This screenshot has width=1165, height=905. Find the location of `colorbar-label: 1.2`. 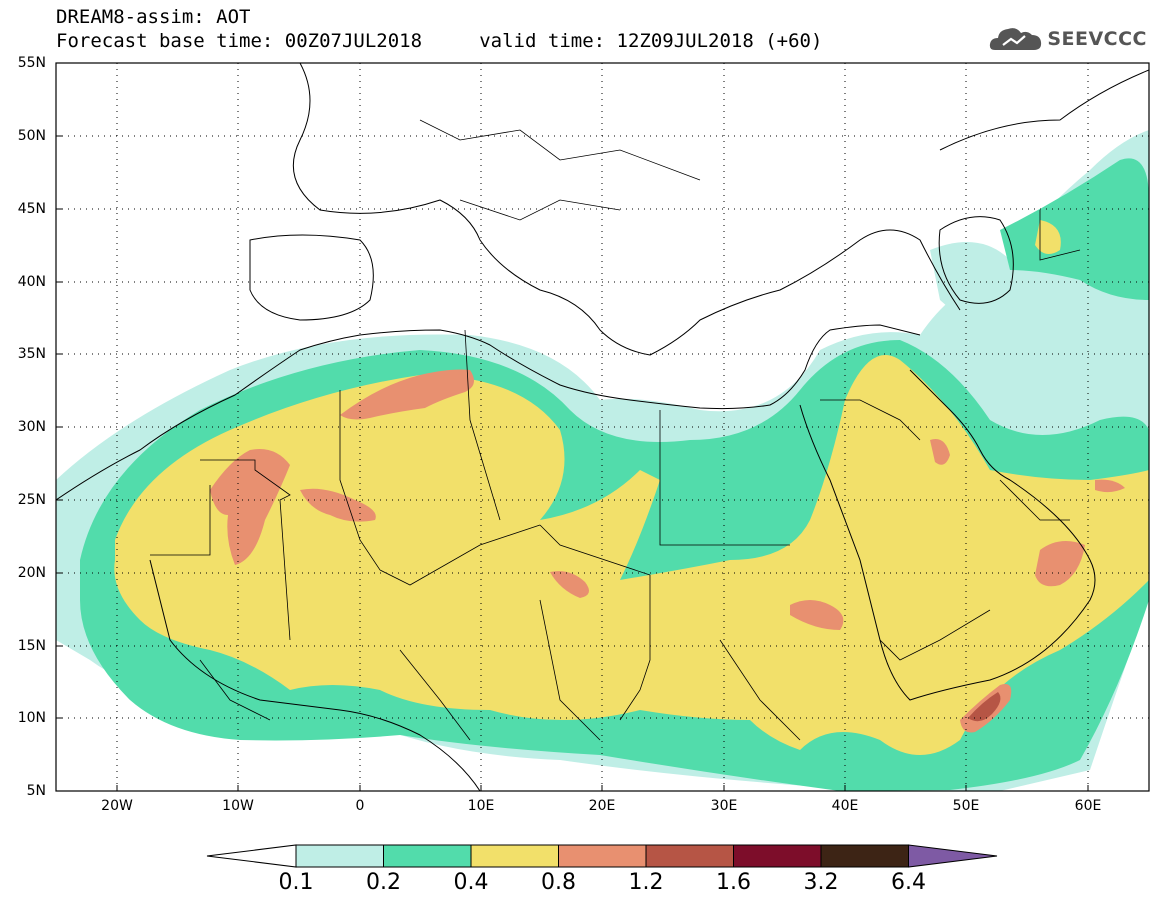

colorbar-label: 1.2 is located at coordinates (646, 882).